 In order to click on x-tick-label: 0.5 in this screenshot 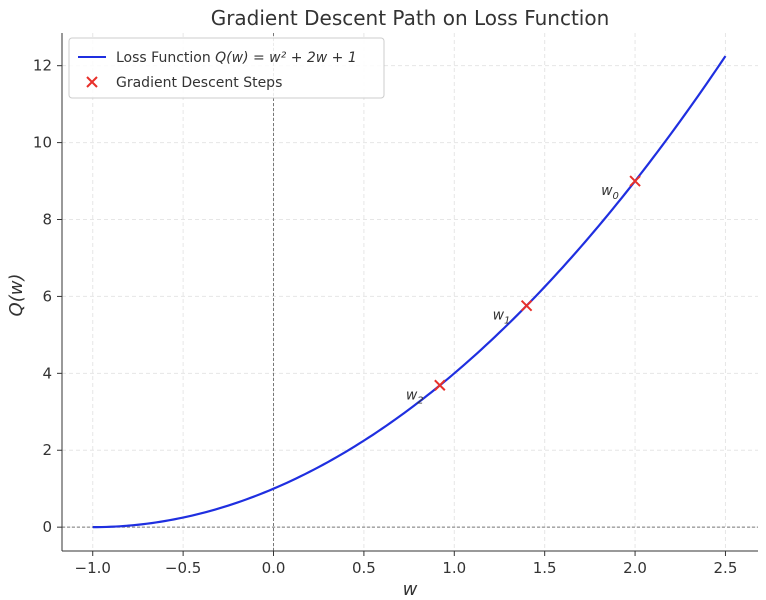, I will do `click(364, 568)`.